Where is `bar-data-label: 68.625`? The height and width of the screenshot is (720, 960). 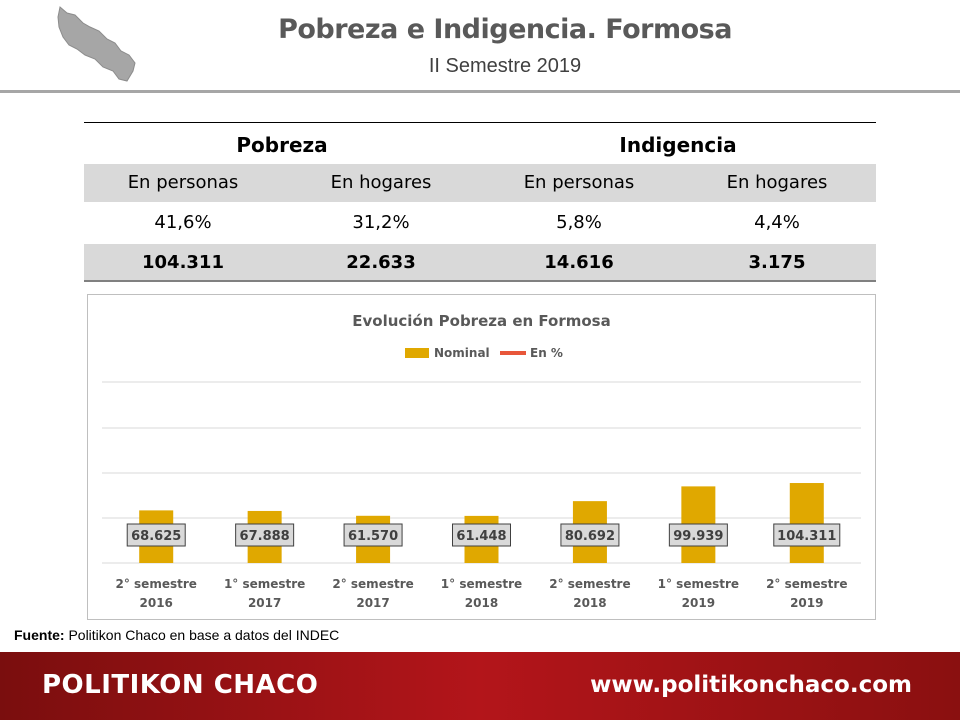 bar-data-label: 68.625 is located at coordinates (156, 536).